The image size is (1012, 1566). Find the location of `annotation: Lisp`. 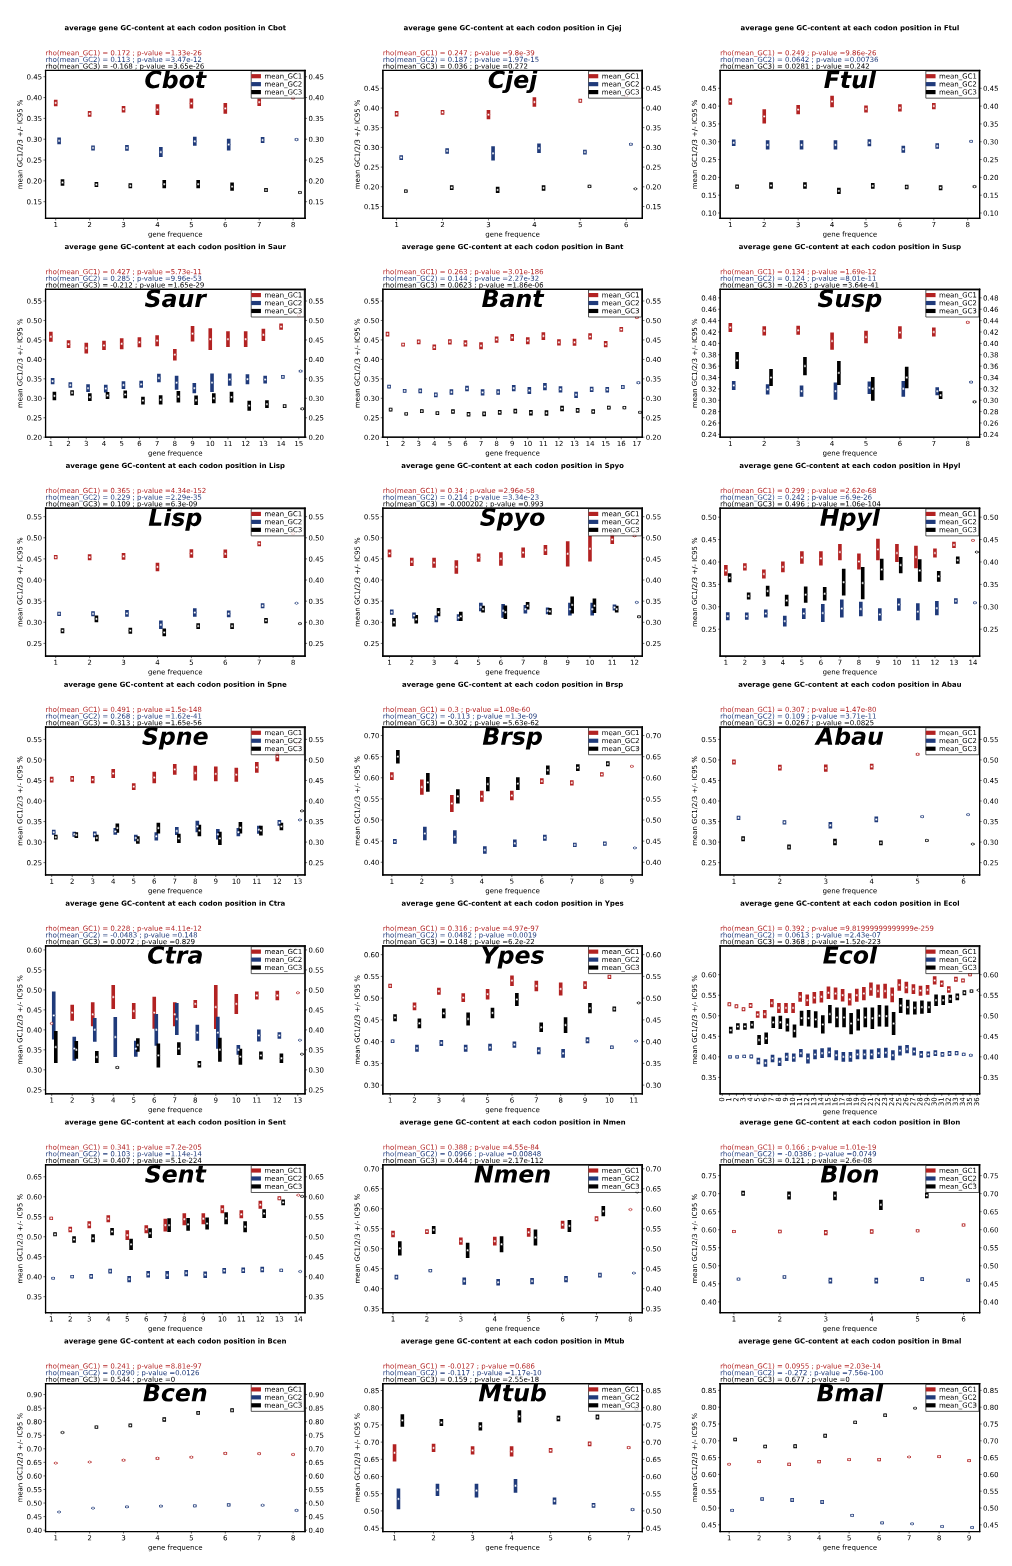

annotation: Lisp is located at coordinates (175, 519).